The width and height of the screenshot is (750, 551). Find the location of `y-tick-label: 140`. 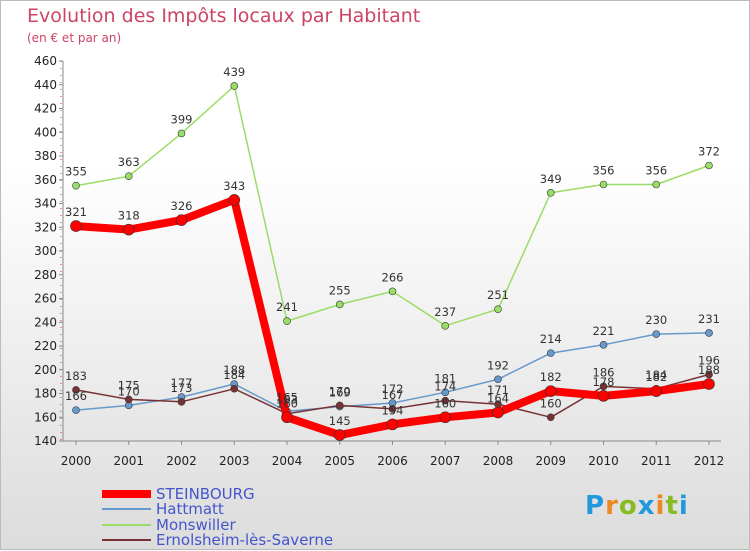

y-tick-label: 140 is located at coordinates (45, 441).